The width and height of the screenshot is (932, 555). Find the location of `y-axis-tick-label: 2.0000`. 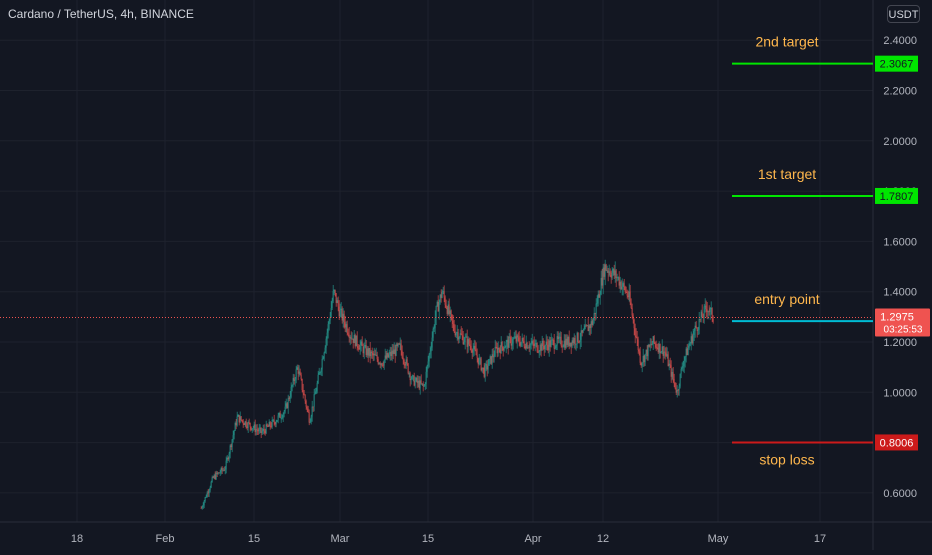

y-axis-tick-label: 2.0000 is located at coordinates (900, 142).